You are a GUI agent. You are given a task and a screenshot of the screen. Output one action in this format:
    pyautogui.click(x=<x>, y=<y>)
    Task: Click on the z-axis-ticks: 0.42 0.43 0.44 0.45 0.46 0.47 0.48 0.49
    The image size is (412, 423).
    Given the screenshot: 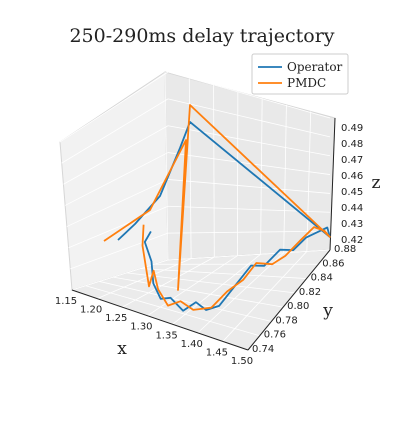 What is the action you would take?
    pyautogui.click(x=352, y=184)
    